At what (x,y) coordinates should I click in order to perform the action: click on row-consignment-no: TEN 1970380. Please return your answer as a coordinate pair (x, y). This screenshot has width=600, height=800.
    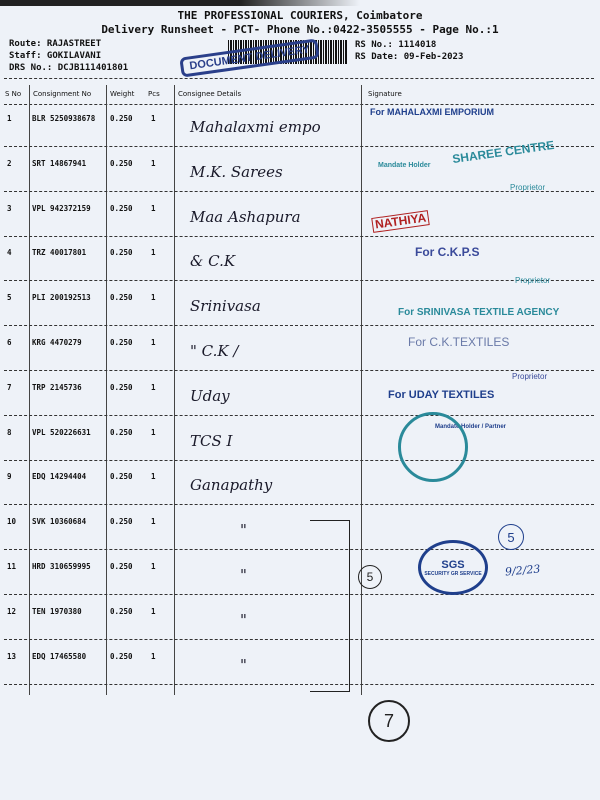
    Looking at the image, I should click on (57, 611).